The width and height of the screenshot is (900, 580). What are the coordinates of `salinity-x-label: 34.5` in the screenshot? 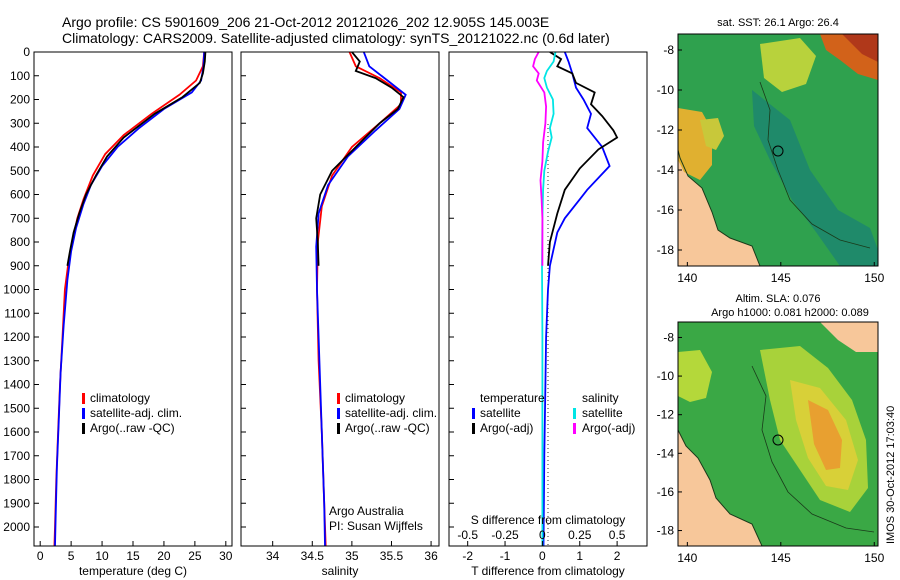 It's located at (313, 556).